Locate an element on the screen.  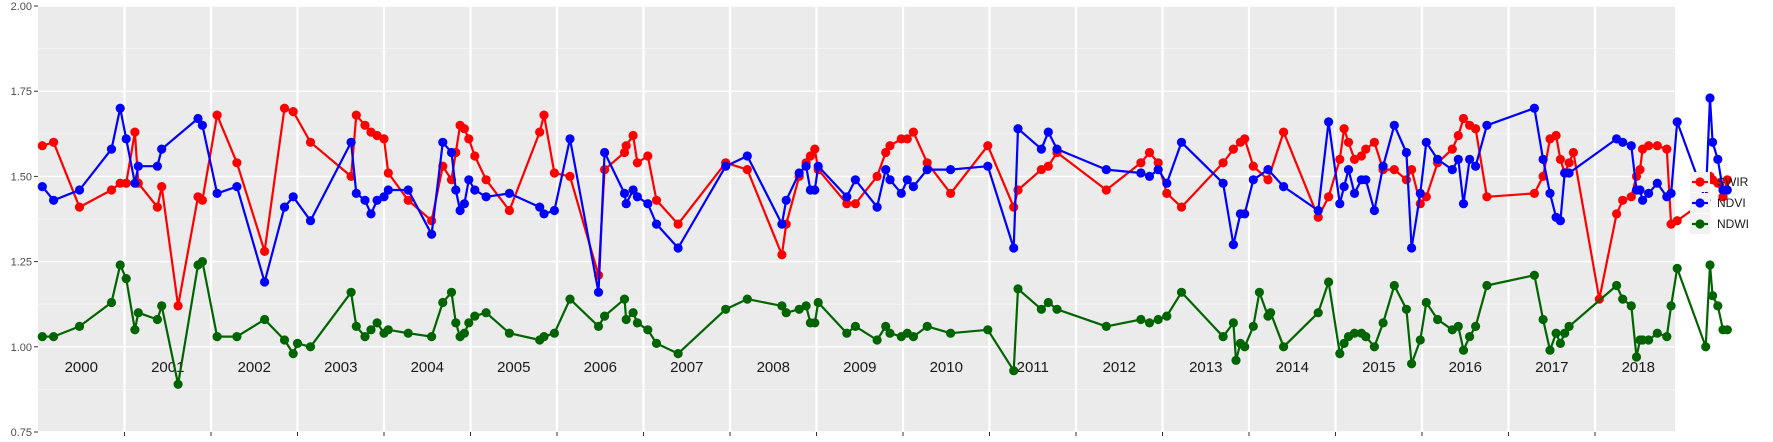
year-label-2000: 2000 is located at coordinates (81, 367).